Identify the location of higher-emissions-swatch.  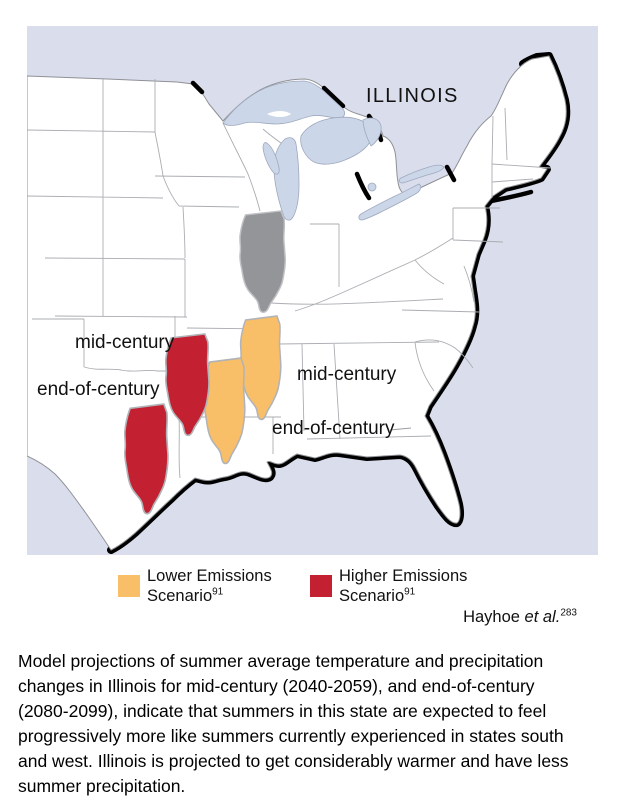
(321, 586).